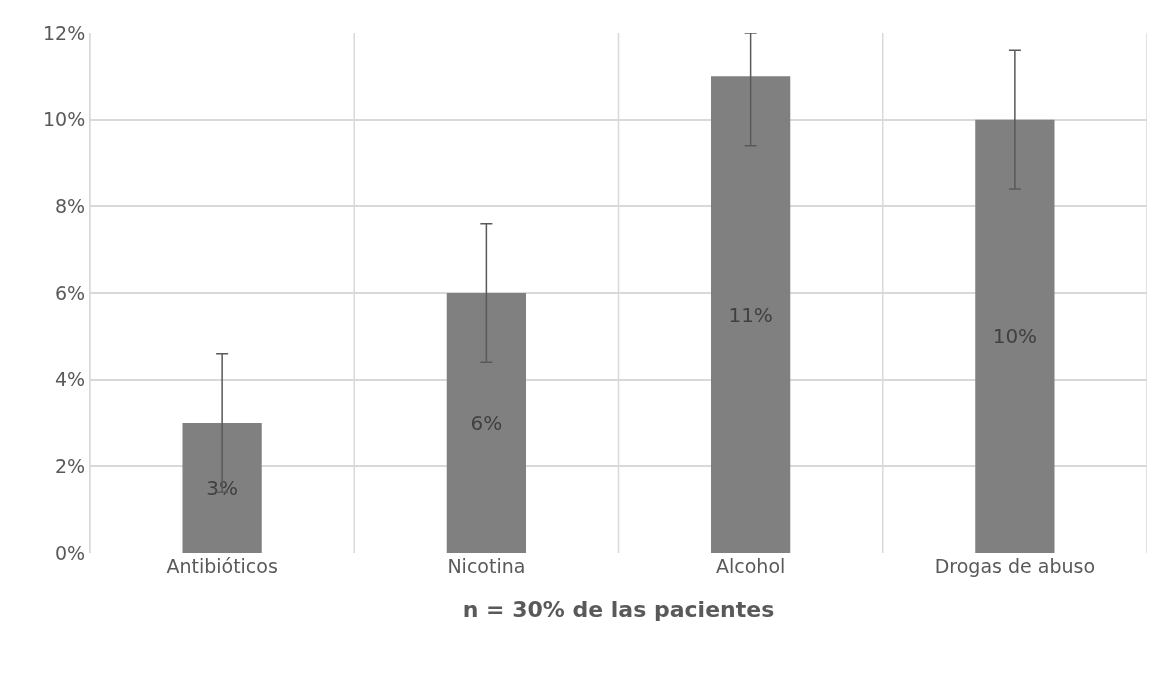 This screenshot has height=678, width=1167. I want to click on x-tick-label: Nicotina, so click(486, 566).